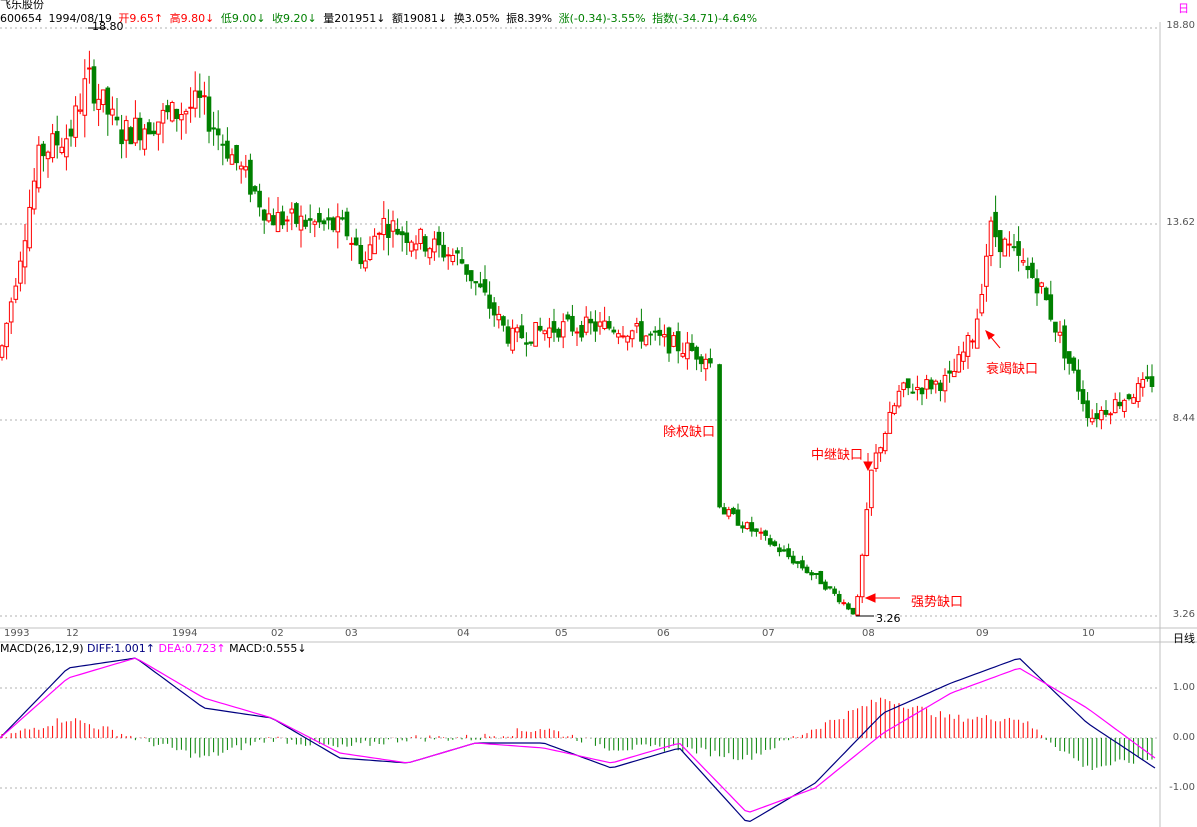  Describe the element at coordinates (463, 633) in the screenshot. I see `date-label: 04` at that location.